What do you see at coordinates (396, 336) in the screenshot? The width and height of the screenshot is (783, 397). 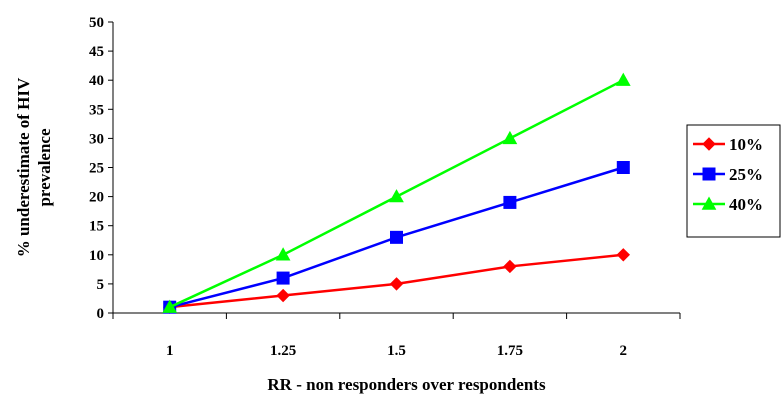 I see `x-axis-ticks: 1 1.25 1.5 1.75 2` at bounding box center [396, 336].